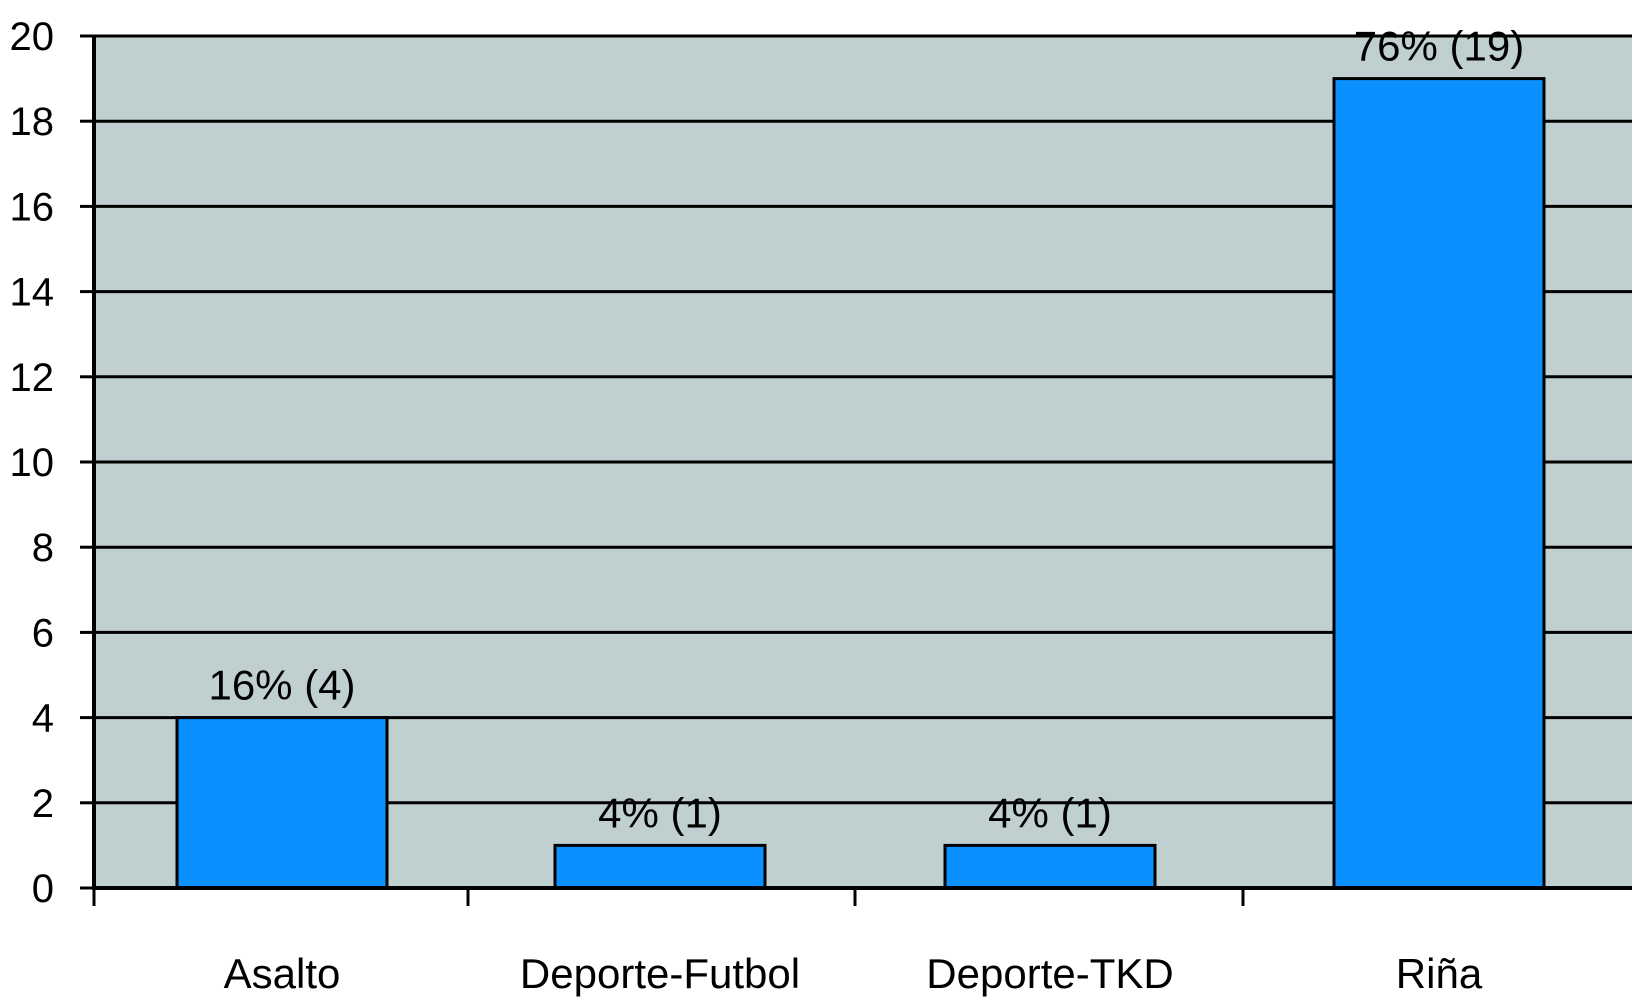 This screenshot has height=1000, width=1632. I want to click on y-tick-label: 2, so click(43, 804).